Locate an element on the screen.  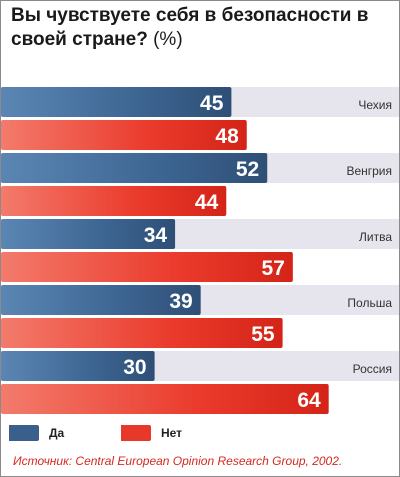
category-label: Польша is located at coordinates (369, 303).